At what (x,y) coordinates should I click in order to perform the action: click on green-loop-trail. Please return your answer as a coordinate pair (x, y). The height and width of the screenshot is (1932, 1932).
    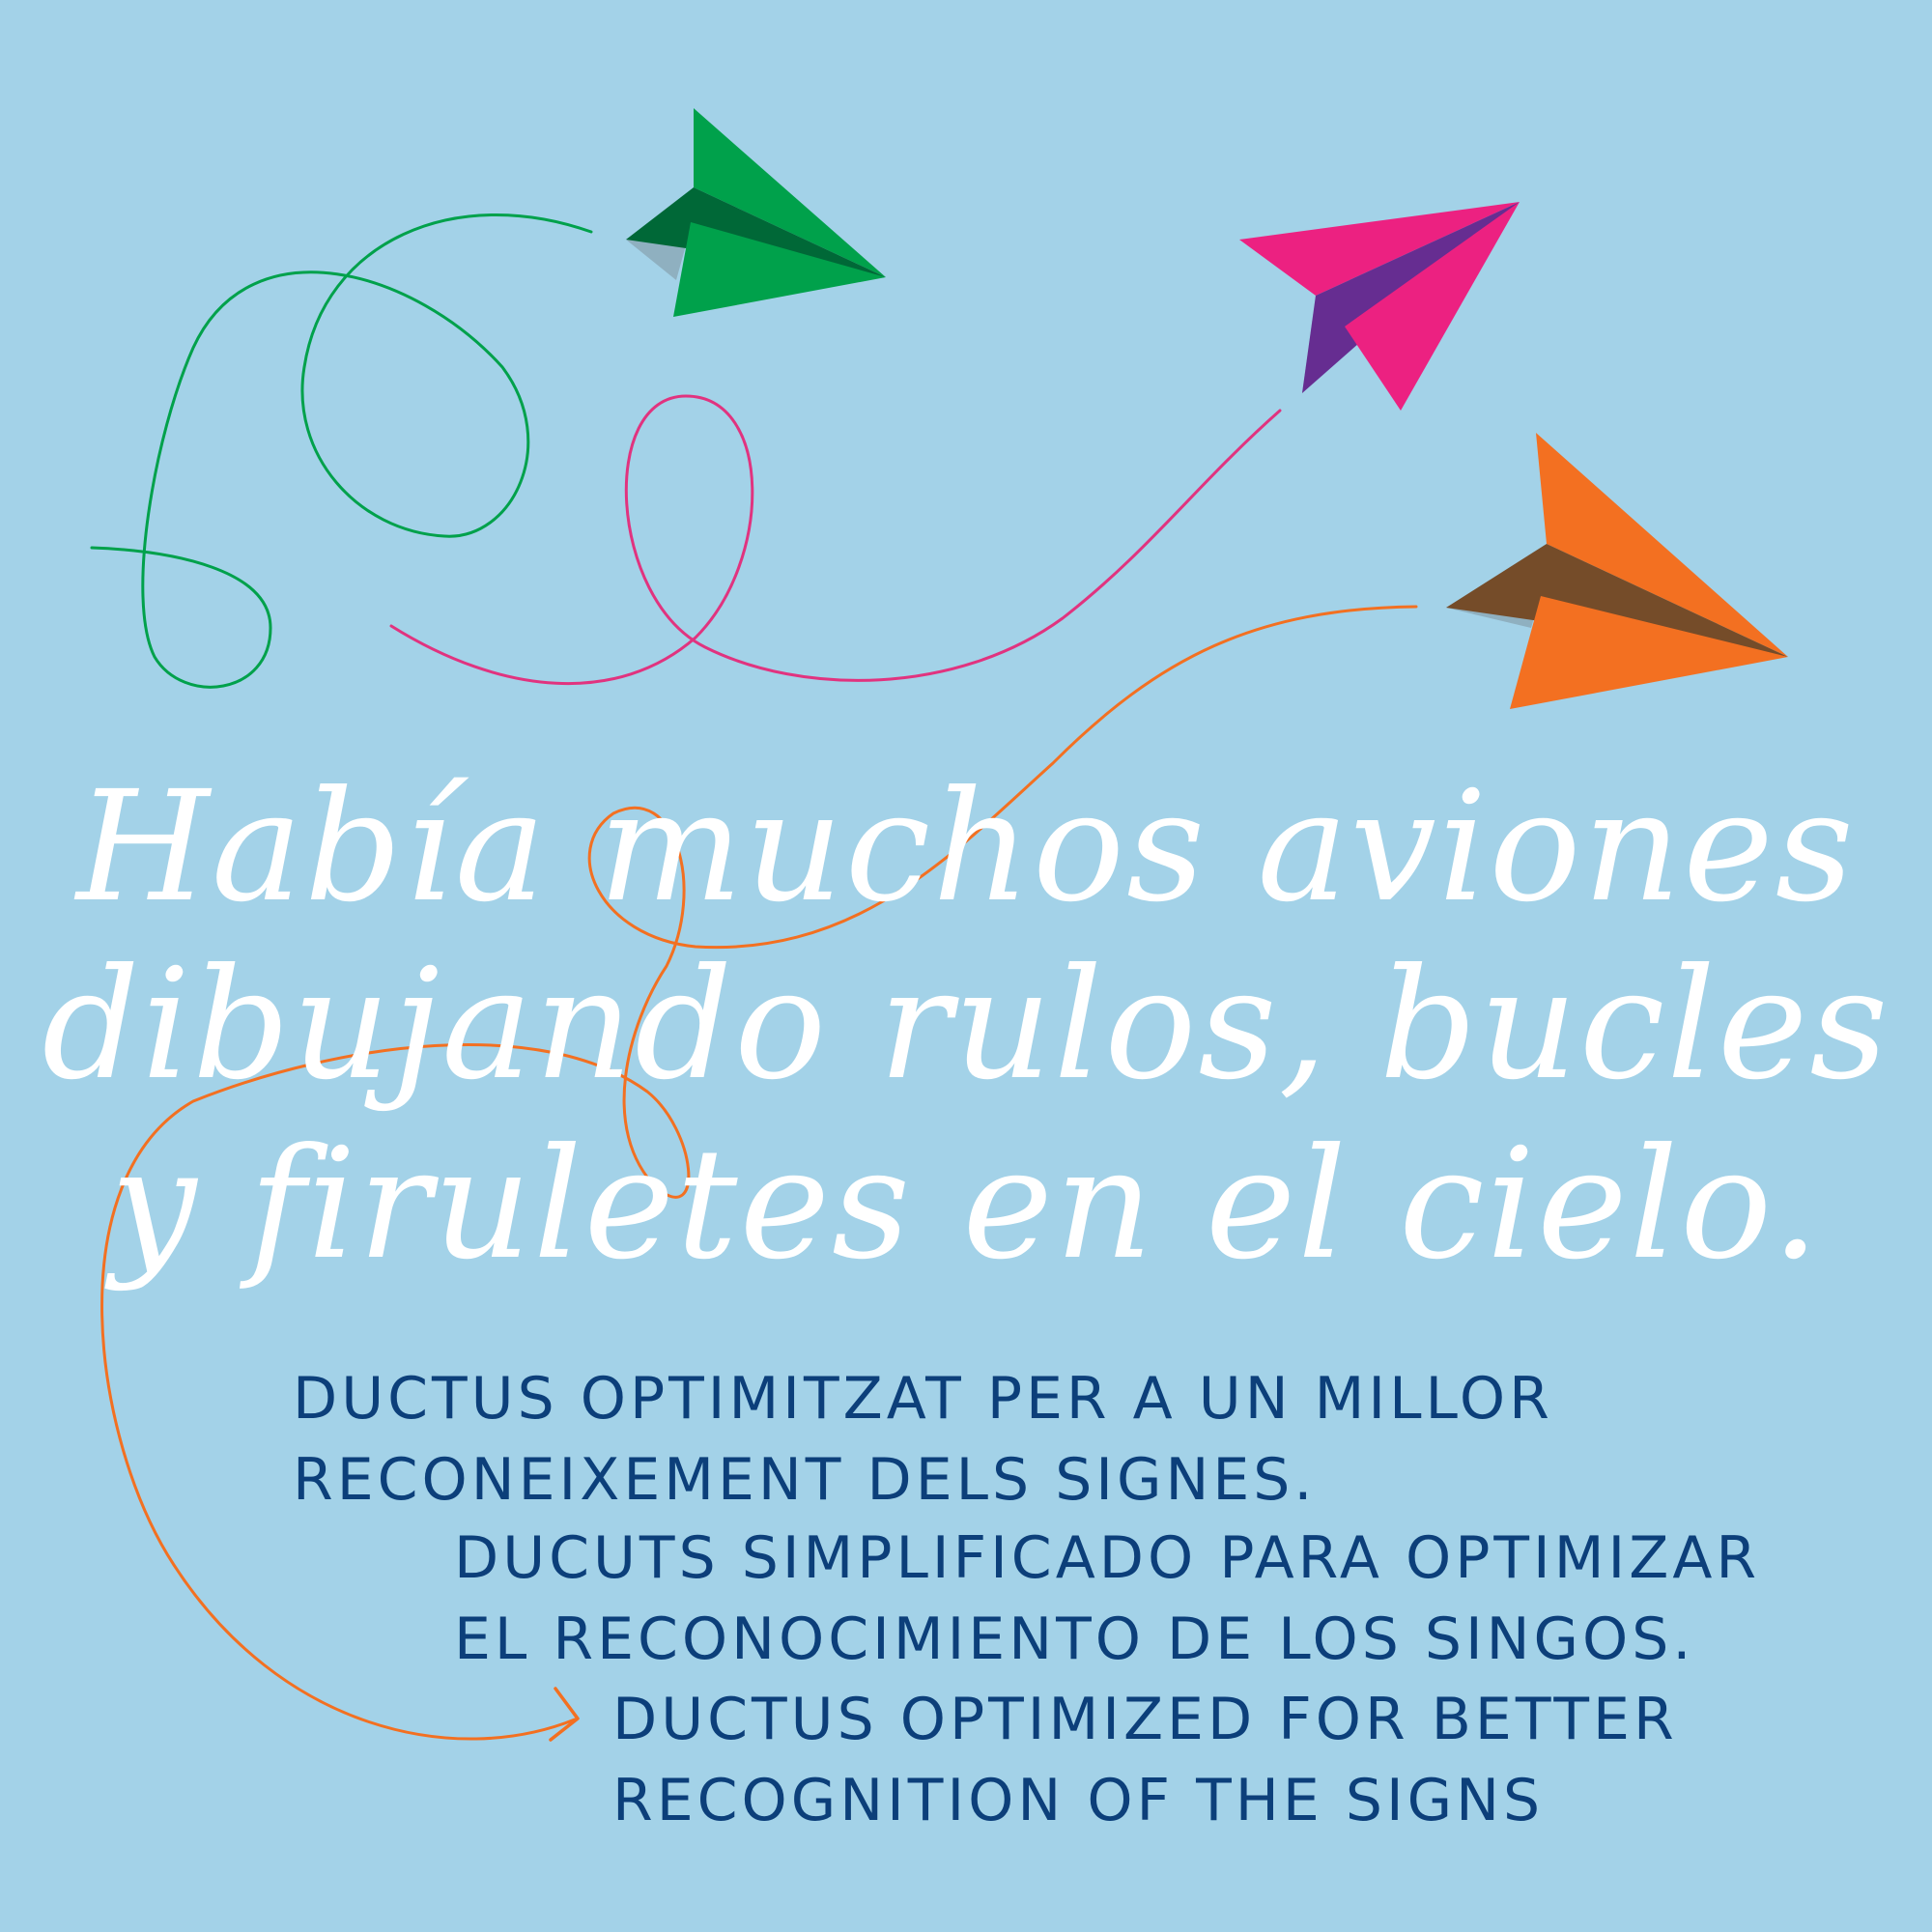
    Looking at the image, I should click on (341, 451).